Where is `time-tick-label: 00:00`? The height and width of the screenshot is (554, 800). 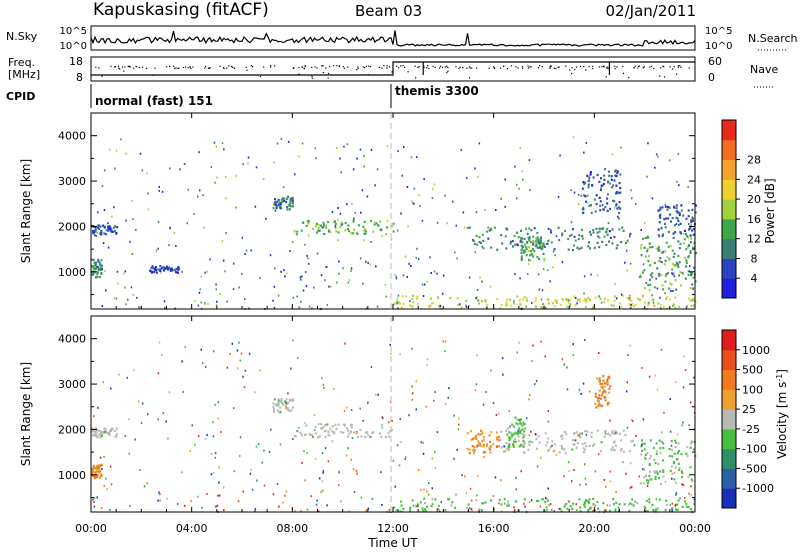
time-tick-label: 00:00 is located at coordinates (91, 528).